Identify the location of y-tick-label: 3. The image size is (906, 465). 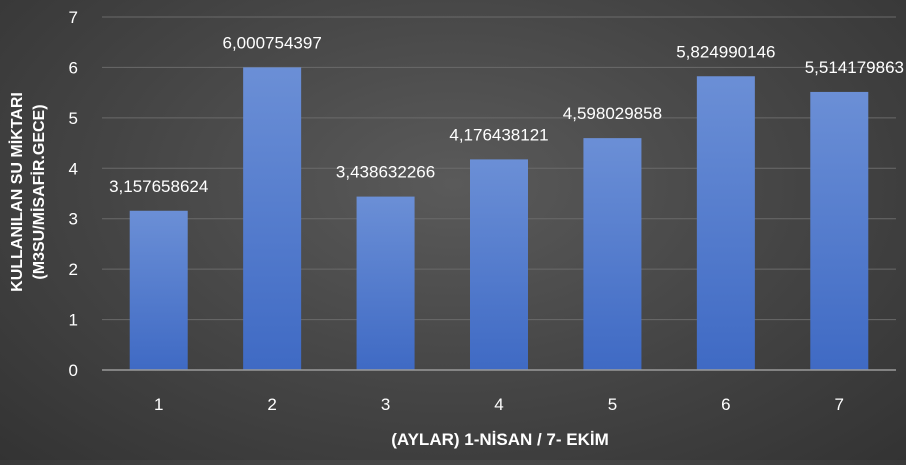
(73, 219).